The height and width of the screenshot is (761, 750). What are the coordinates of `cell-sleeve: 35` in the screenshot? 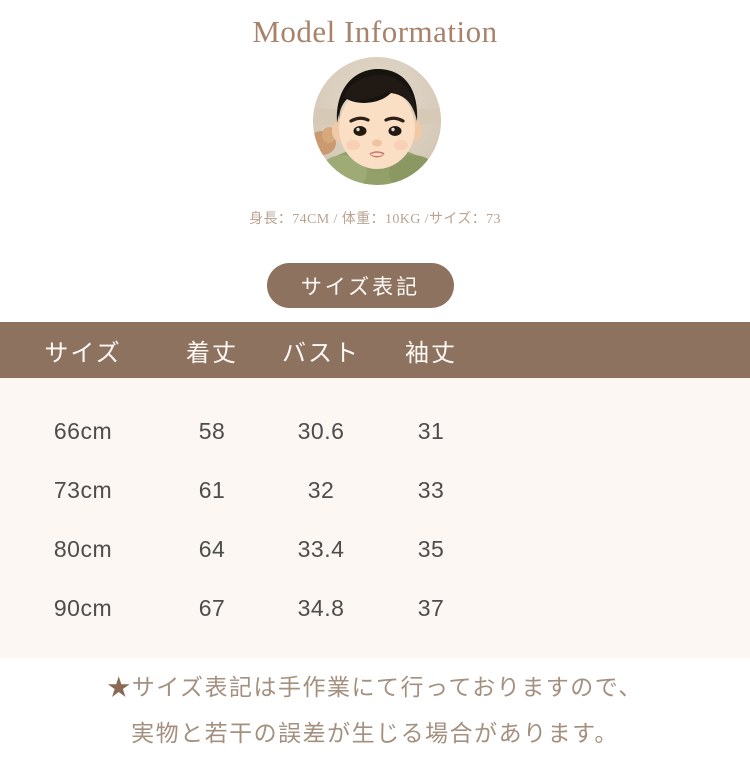 It's located at (431, 549).